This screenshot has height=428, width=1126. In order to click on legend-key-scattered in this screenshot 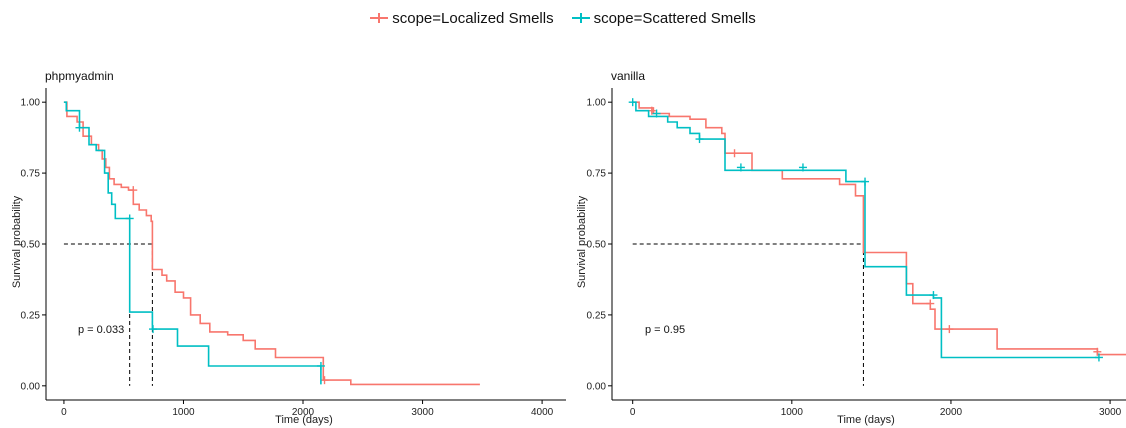, I will do `click(580, 18)`.